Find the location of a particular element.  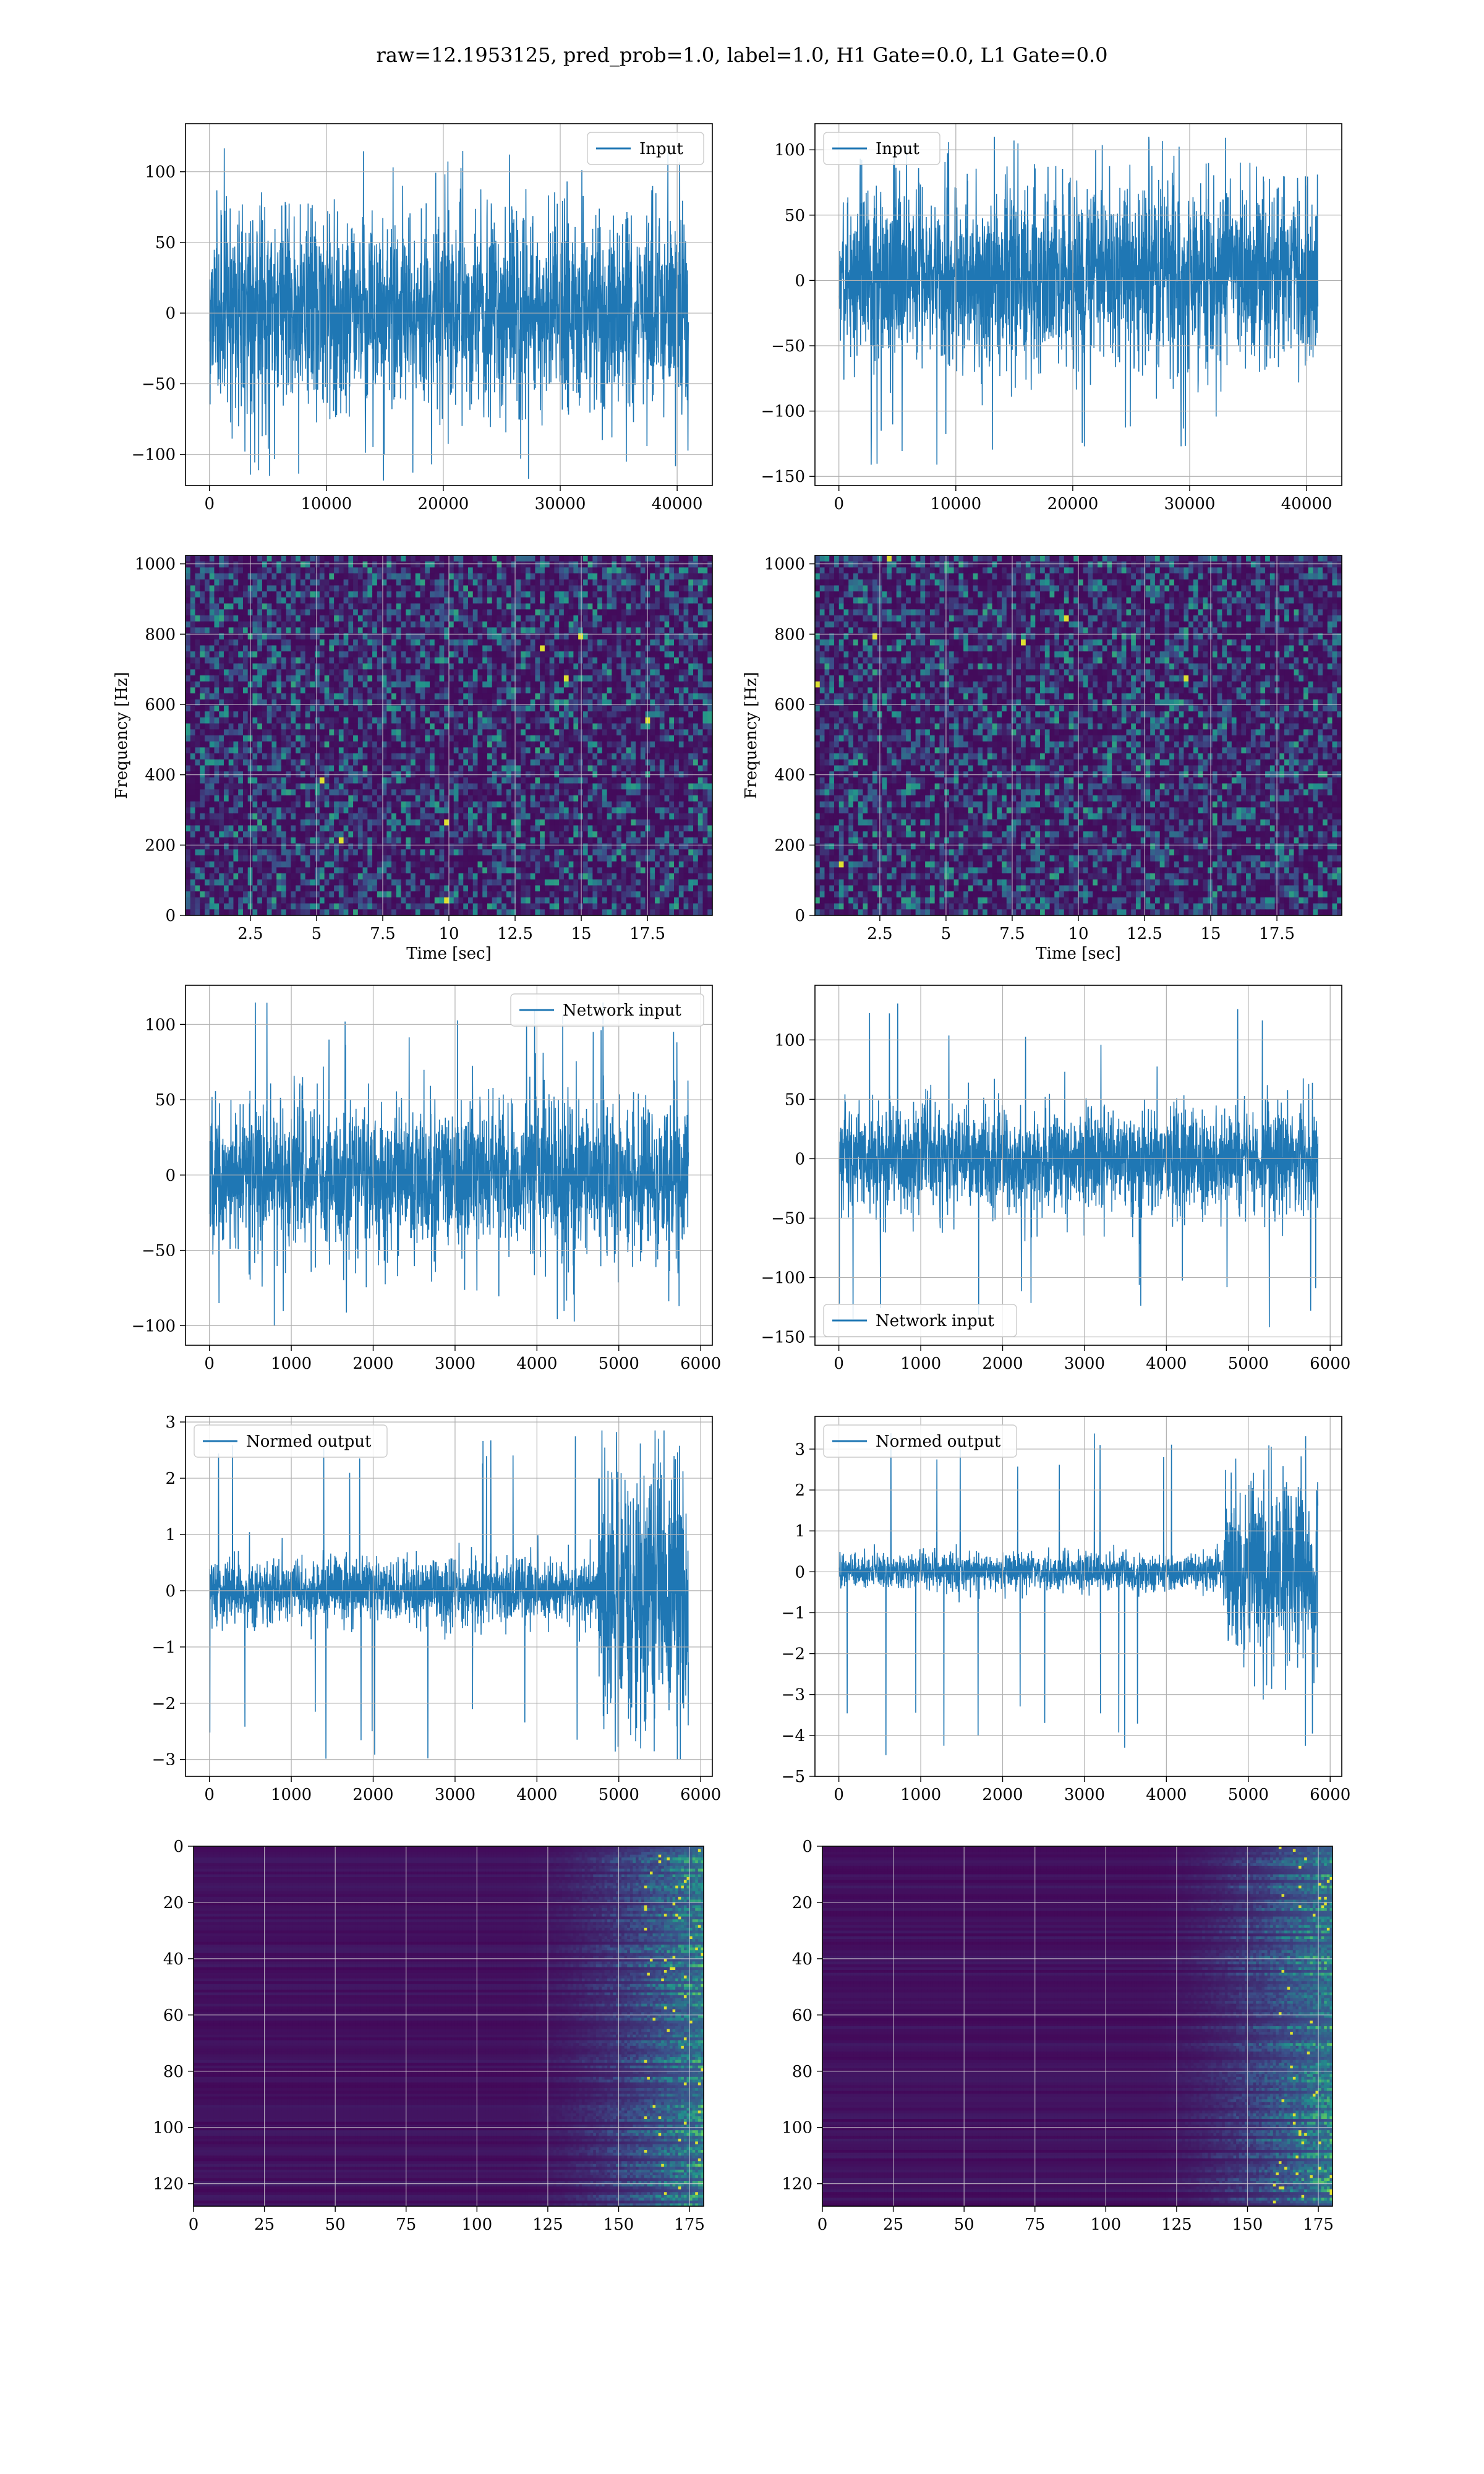

feature-map-h1-ytick-label: 40 is located at coordinates (173, 1960).